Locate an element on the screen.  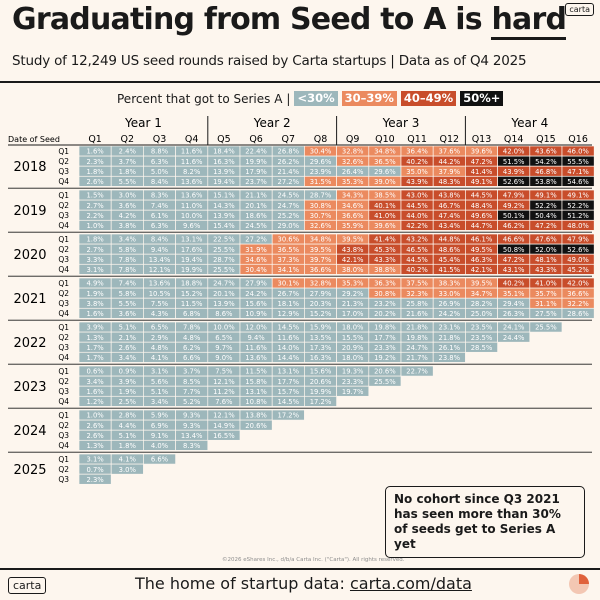
cell-value-label: 9.4% is located at coordinates (256, 338).